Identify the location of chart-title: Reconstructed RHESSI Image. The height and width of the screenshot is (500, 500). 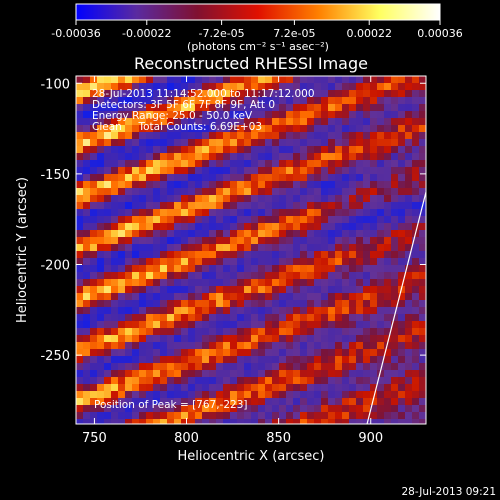
(251, 63).